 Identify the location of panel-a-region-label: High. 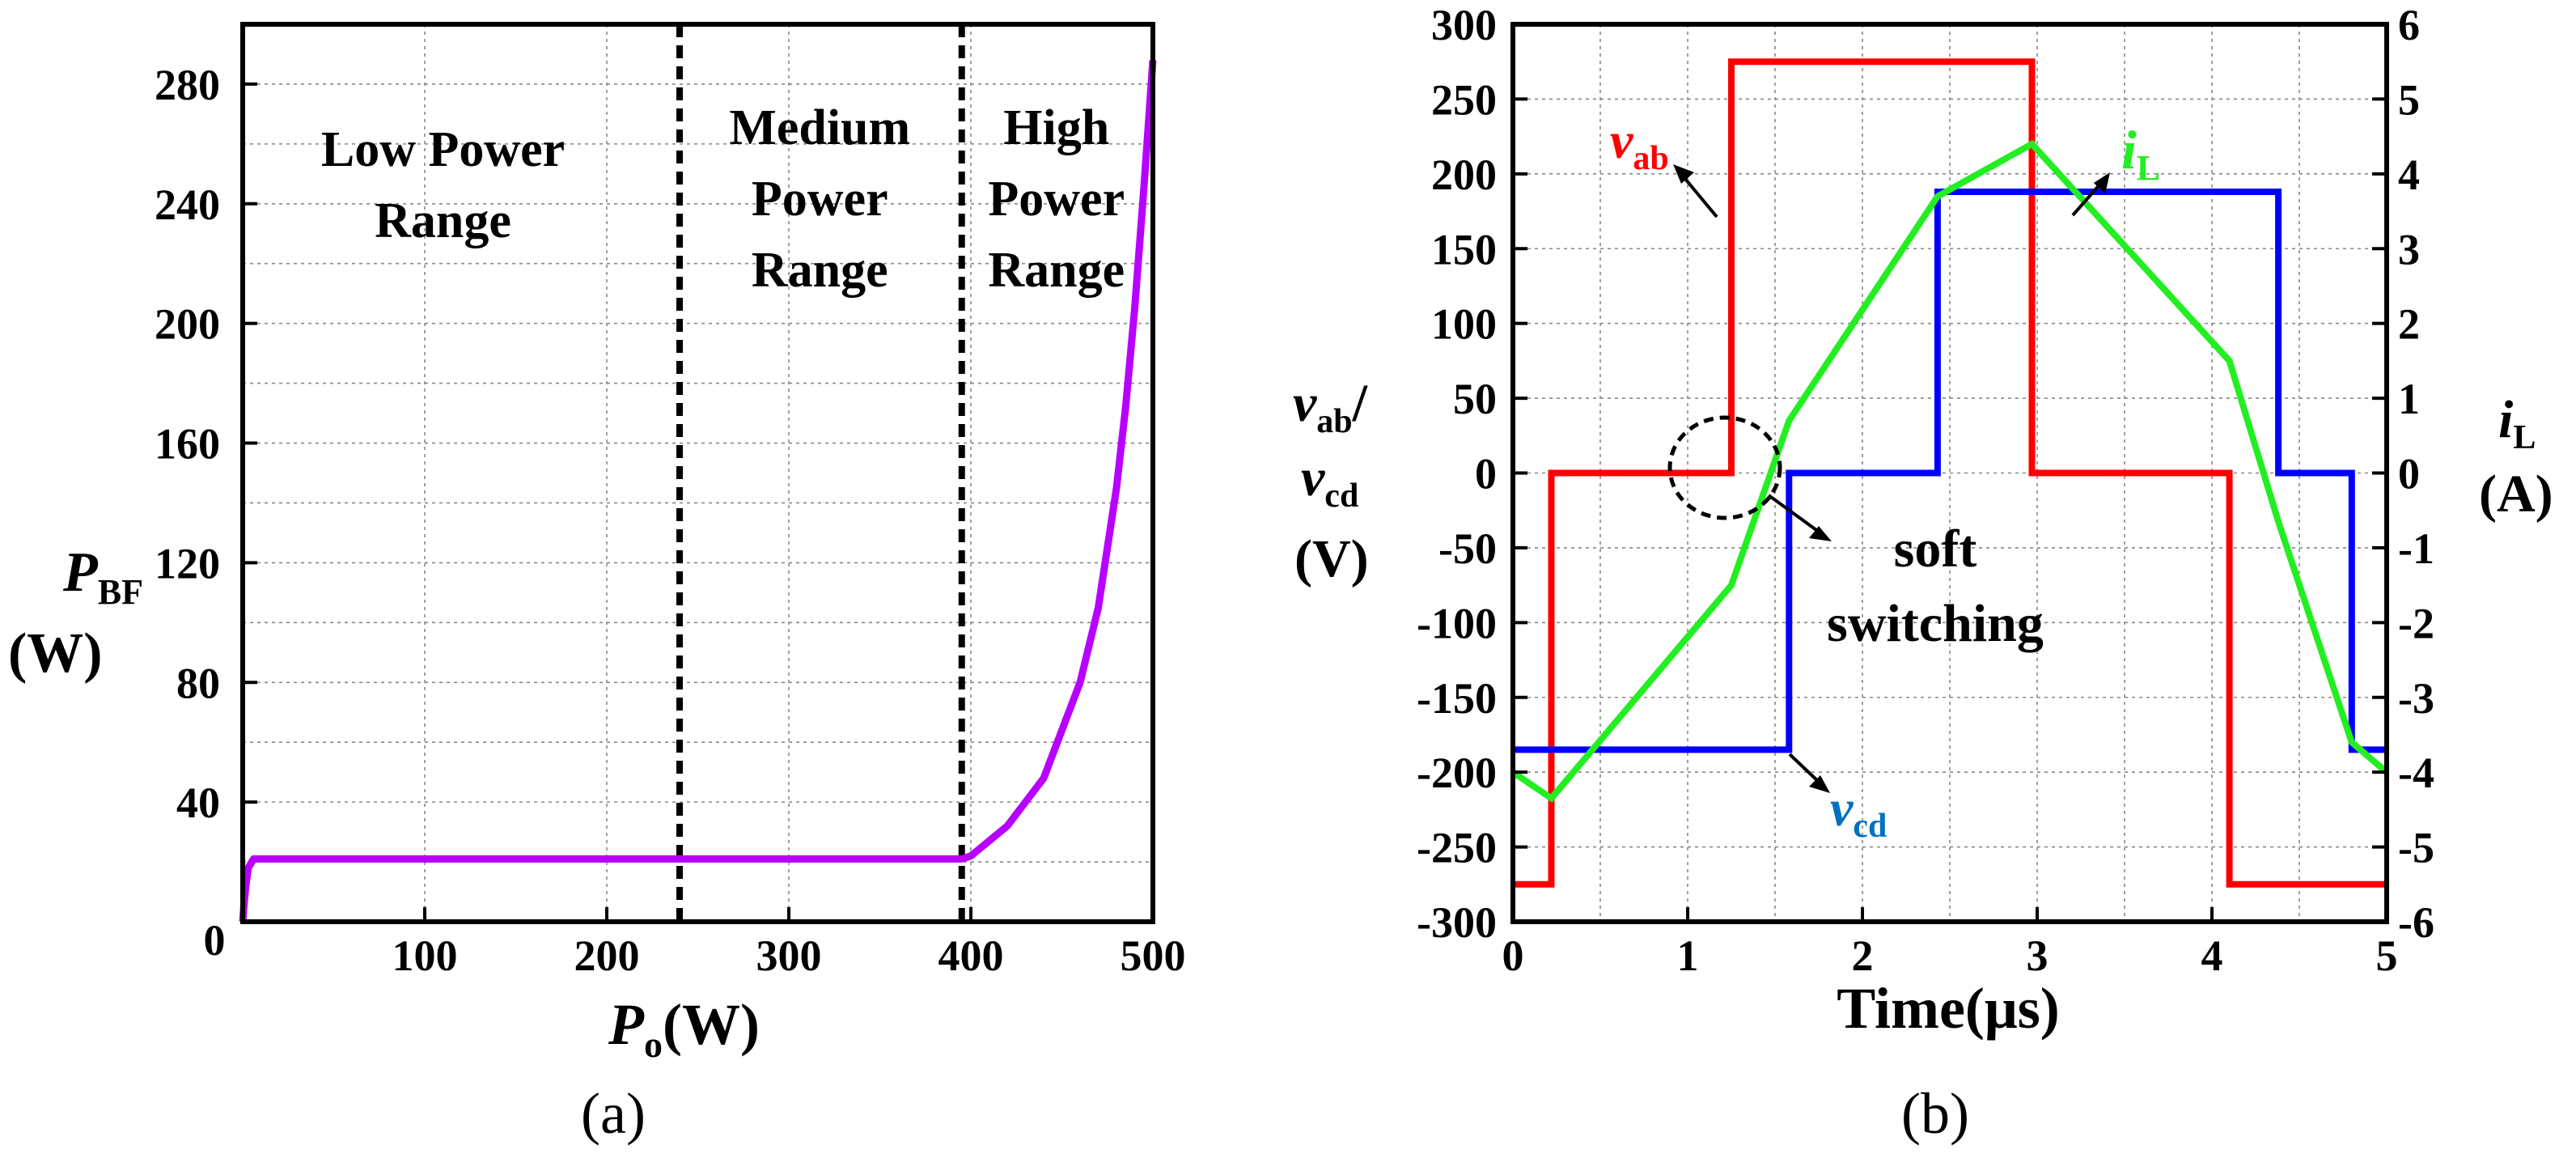
(1056, 127).